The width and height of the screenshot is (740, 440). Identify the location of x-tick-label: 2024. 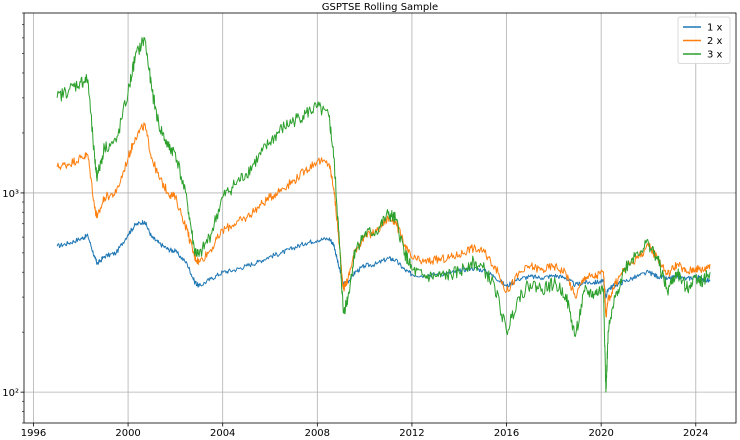
(695, 433).